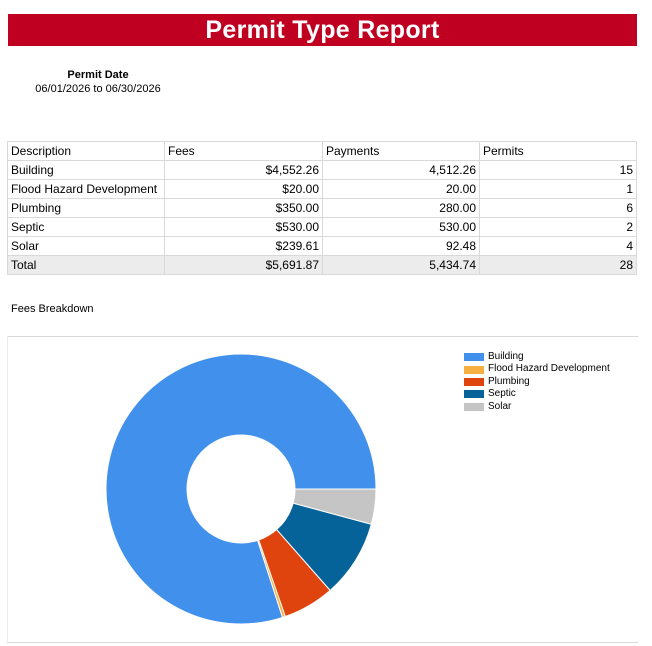 The height and width of the screenshot is (646, 652). What do you see at coordinates (558, 265) in the screenshot?
I see `total-permits: 28` at bounding box center [558, 265].